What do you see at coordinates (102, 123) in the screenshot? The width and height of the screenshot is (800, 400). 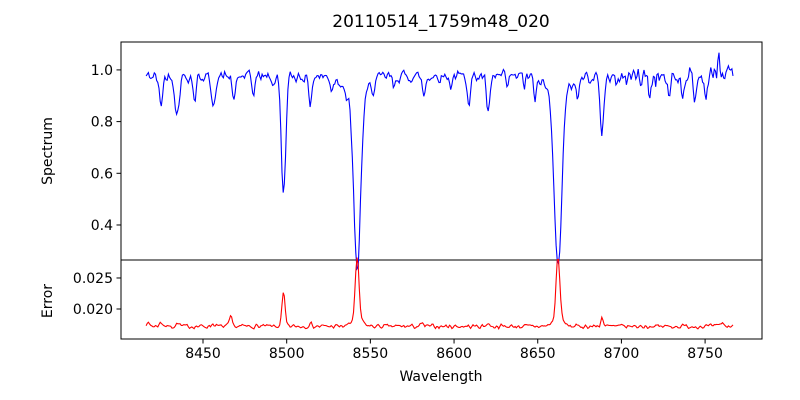 I see `y-tick-label: 0.8` at bounding box center [102, 123].